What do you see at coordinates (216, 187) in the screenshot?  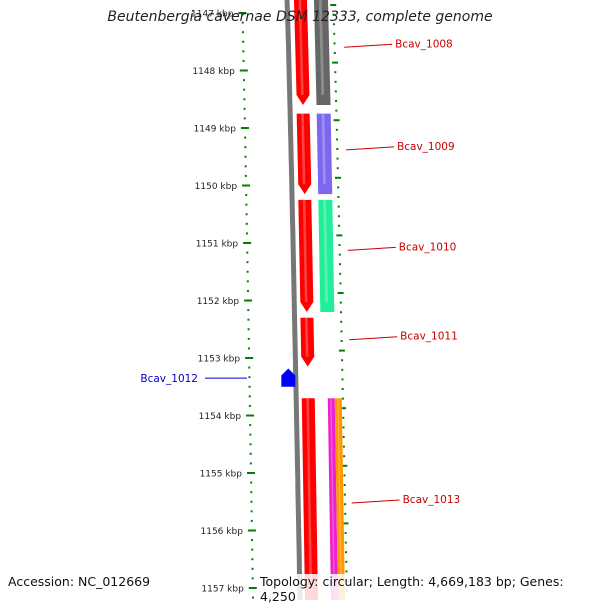 I see `ruler-label: 1150 kbp` at bounding box center [216, 187].